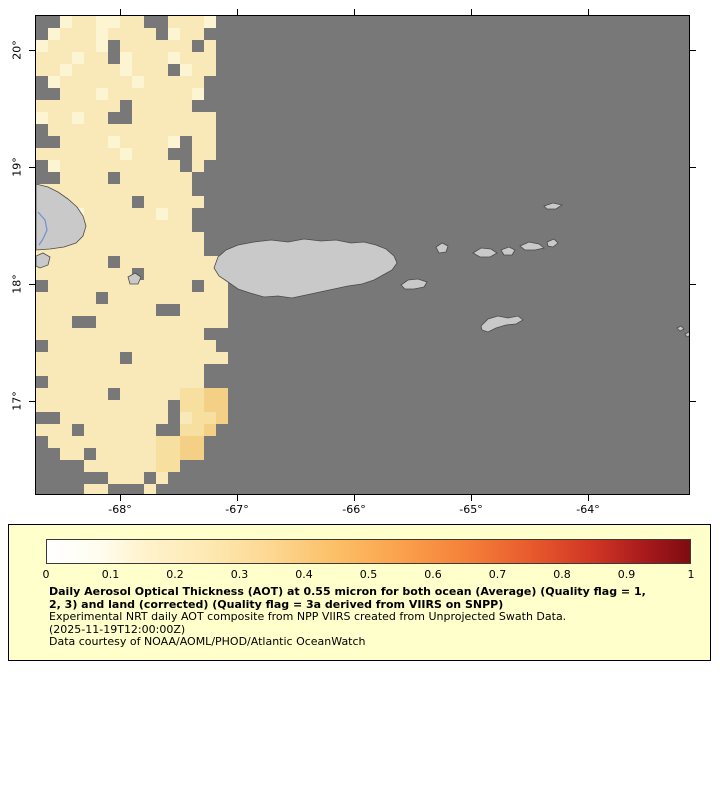 Image resolution: width=720 pixels, height=800 pixels. I want to click on colorbar-tick-label: 0.4, so click(304, 574).